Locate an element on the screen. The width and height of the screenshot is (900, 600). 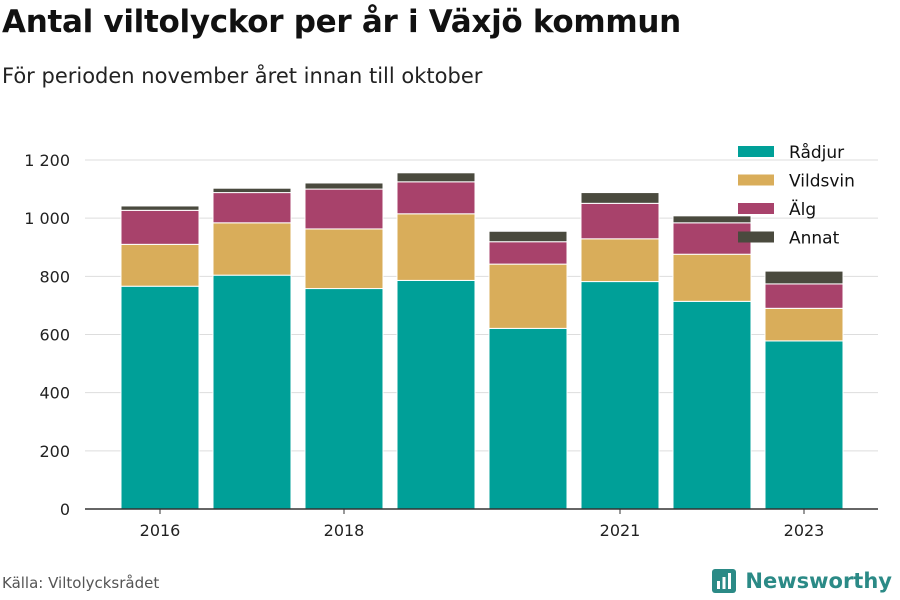
y-tick-label: 1 000 is located at coordinates (47, 218).